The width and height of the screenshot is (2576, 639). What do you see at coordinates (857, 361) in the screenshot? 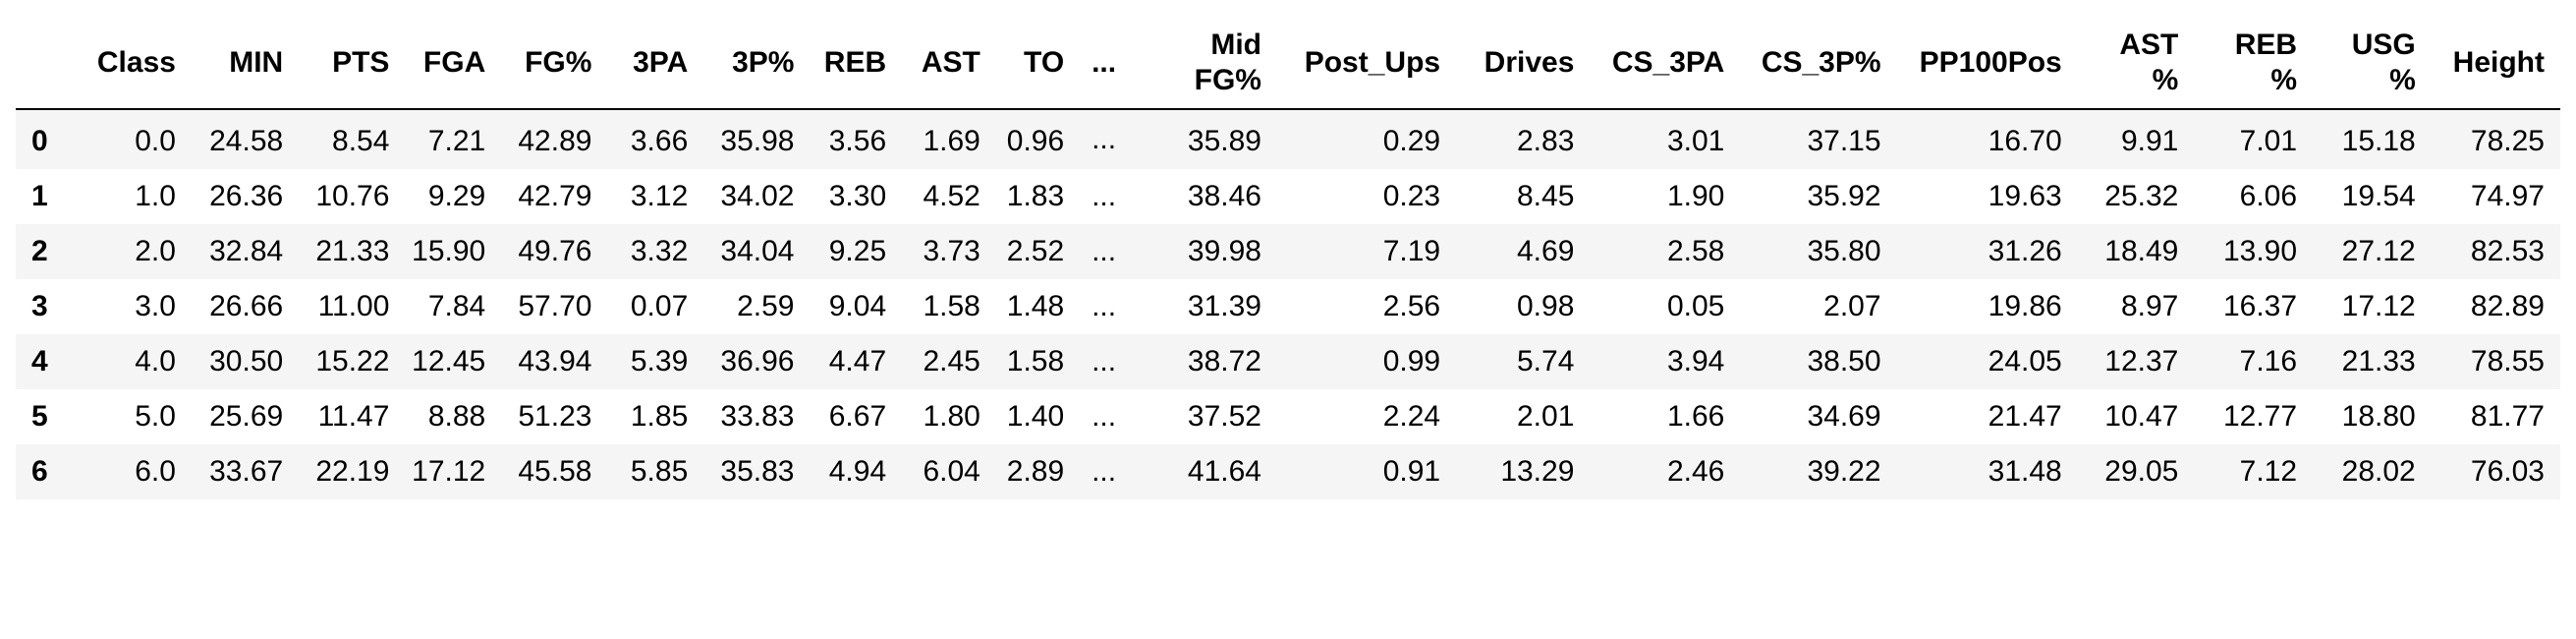
I see `cell-reb: 4.47` at bounding box center [857, 361].